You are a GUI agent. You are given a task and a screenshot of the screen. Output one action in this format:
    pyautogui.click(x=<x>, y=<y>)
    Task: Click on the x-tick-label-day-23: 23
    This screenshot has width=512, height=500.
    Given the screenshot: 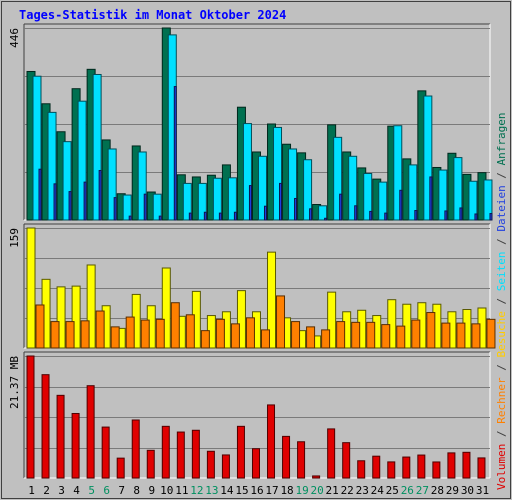 What is the action you would take?
    pyautogui.click(x=362, y=490)
    